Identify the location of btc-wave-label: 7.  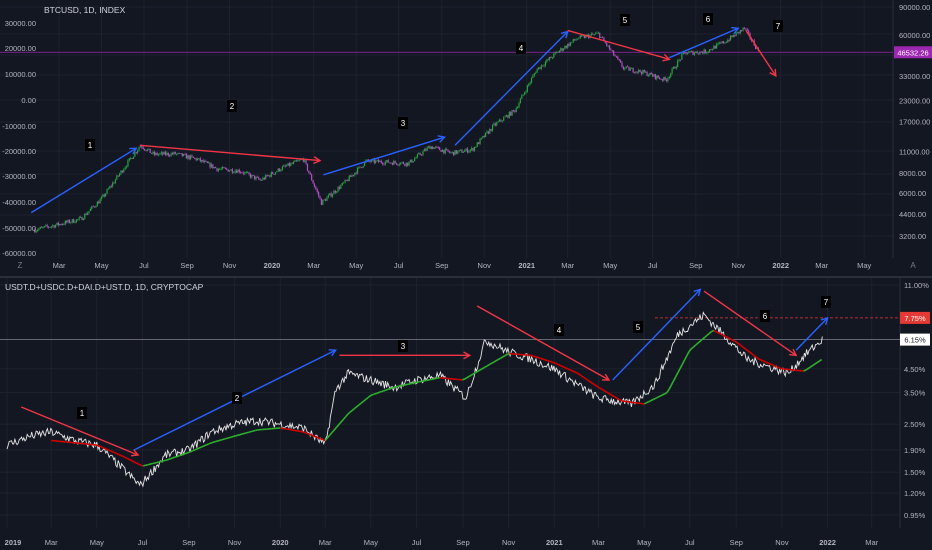
(778, 26).